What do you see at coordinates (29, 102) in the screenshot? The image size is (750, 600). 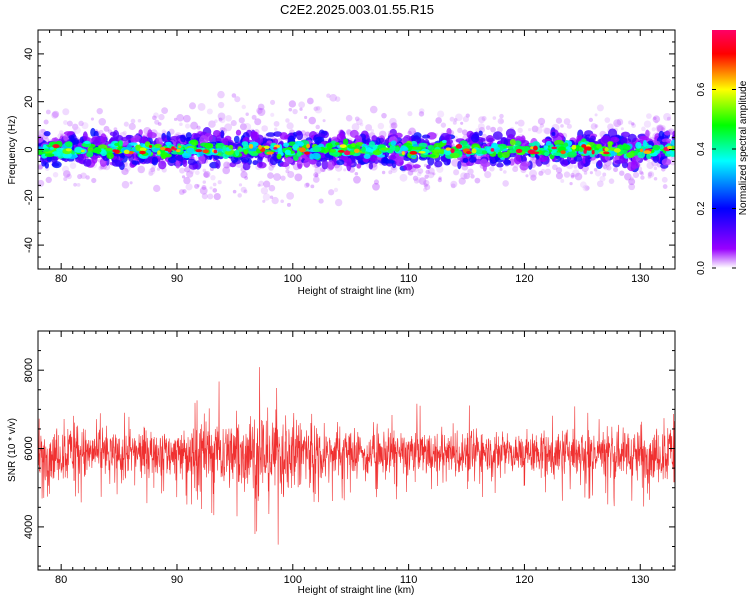 I see `y-tick-label: 20` at bounding box center [29, 102].